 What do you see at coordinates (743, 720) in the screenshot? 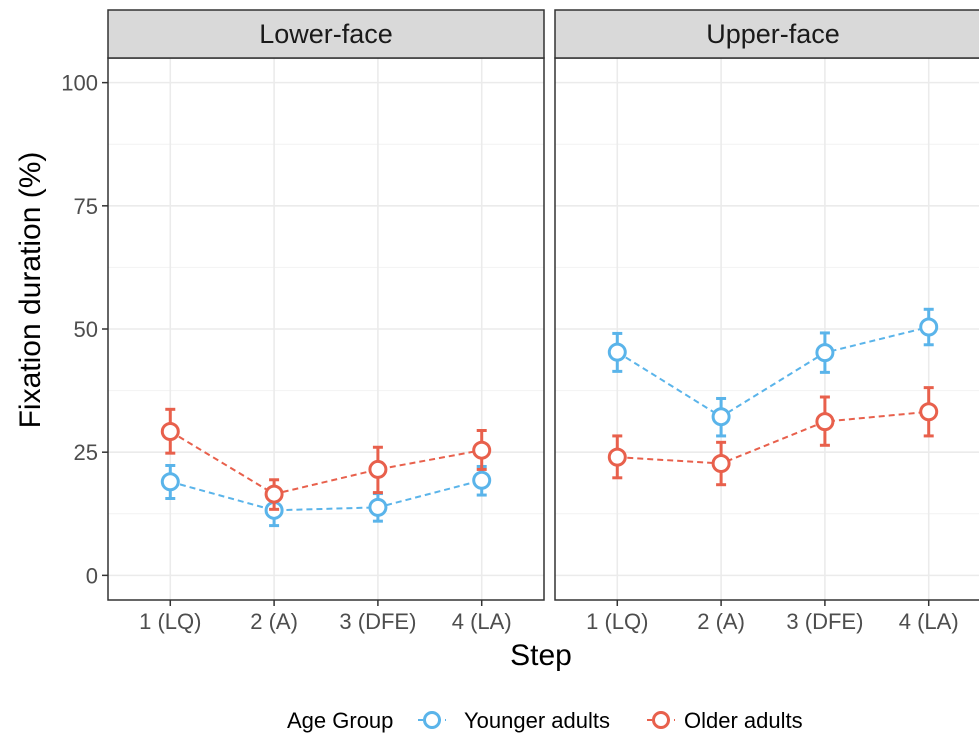
I see `legend-label-older-adults: Older adults` at bounding box center [743, 720].